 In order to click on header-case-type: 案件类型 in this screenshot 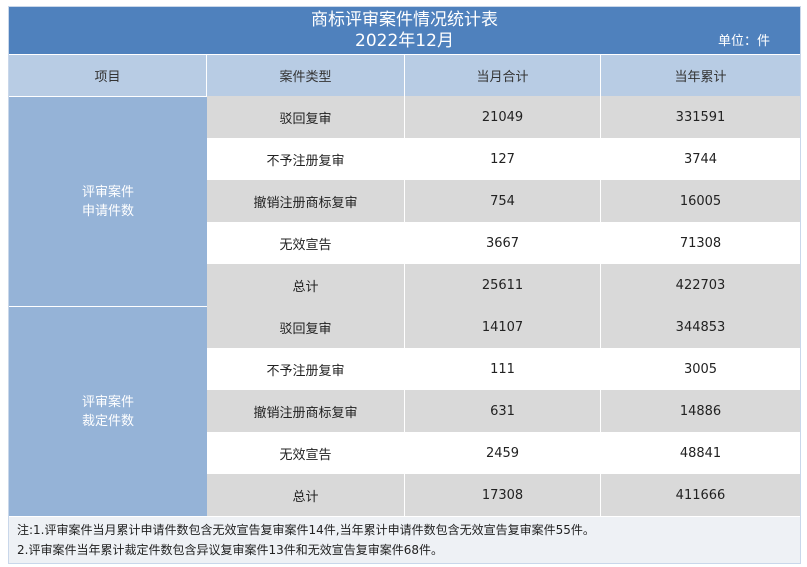, I will do `click(306, 75)`.